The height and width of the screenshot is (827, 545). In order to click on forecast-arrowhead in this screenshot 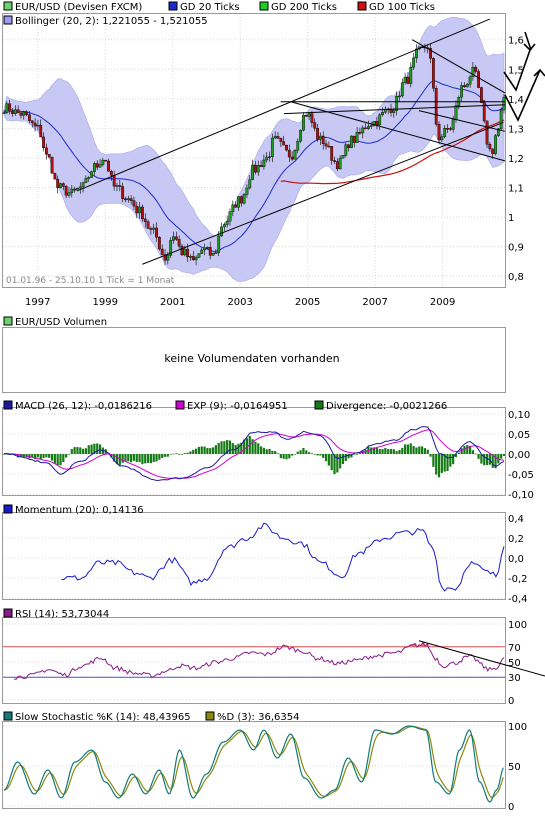, I will do `click(539, 72)`.